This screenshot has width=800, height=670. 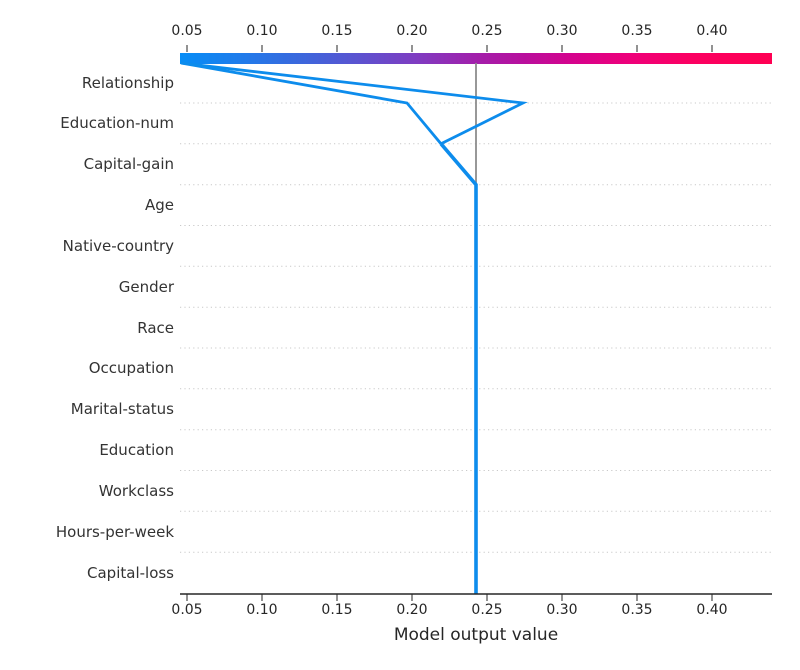 What do you see at coordinates (476, 58) in the screenshot?
I see `output-value-colorbar` at bounding box center [476, 58].